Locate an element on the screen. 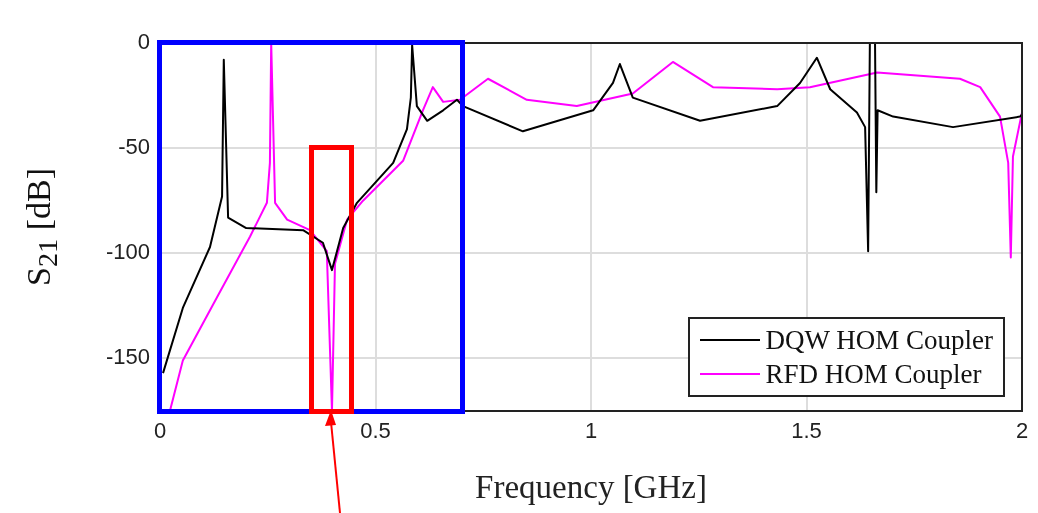 This screenshot has height=513, width=1038. x-tick-label: 1 is located at coordinates (591, 431).